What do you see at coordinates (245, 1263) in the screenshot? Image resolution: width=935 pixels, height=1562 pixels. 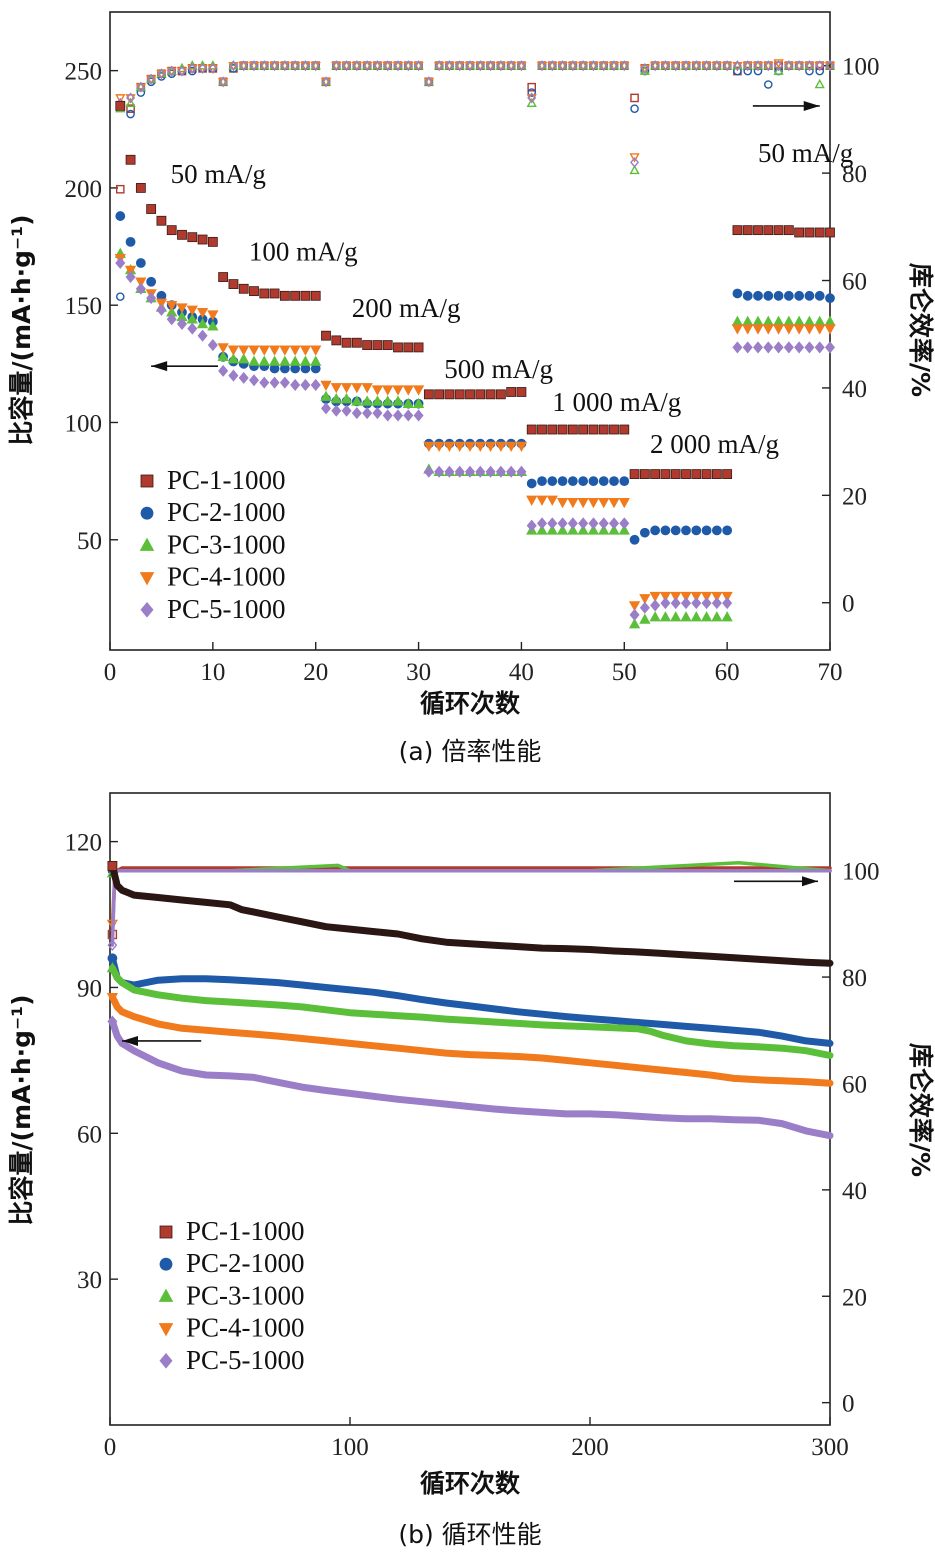 I see `panel-b-legend-label-pc-2-1000: PC-2-1000` at bounding box center [245, 1263].